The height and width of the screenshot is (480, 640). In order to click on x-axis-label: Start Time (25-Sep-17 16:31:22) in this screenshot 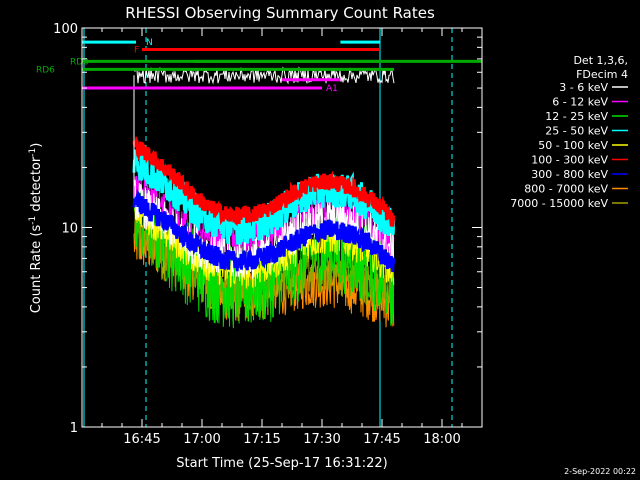, I will do `click(281, 463)`.